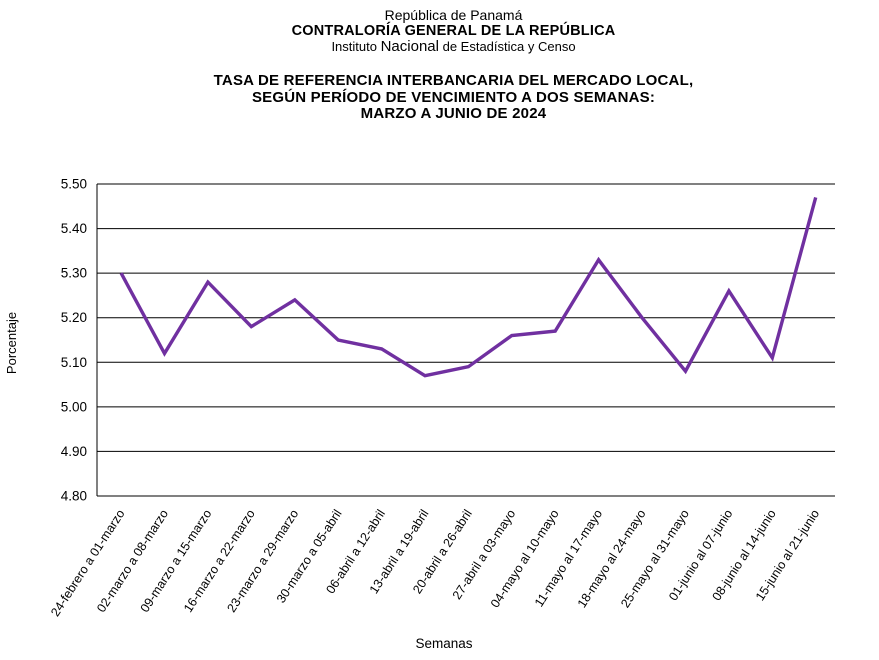 This screenshot has width=879, height=660. Describe the element at coordinates (453, 31) in the screenshot. I see `header-institution: CONTRALORÍA GENERAL DE LA REPÚBLICA` at that location.